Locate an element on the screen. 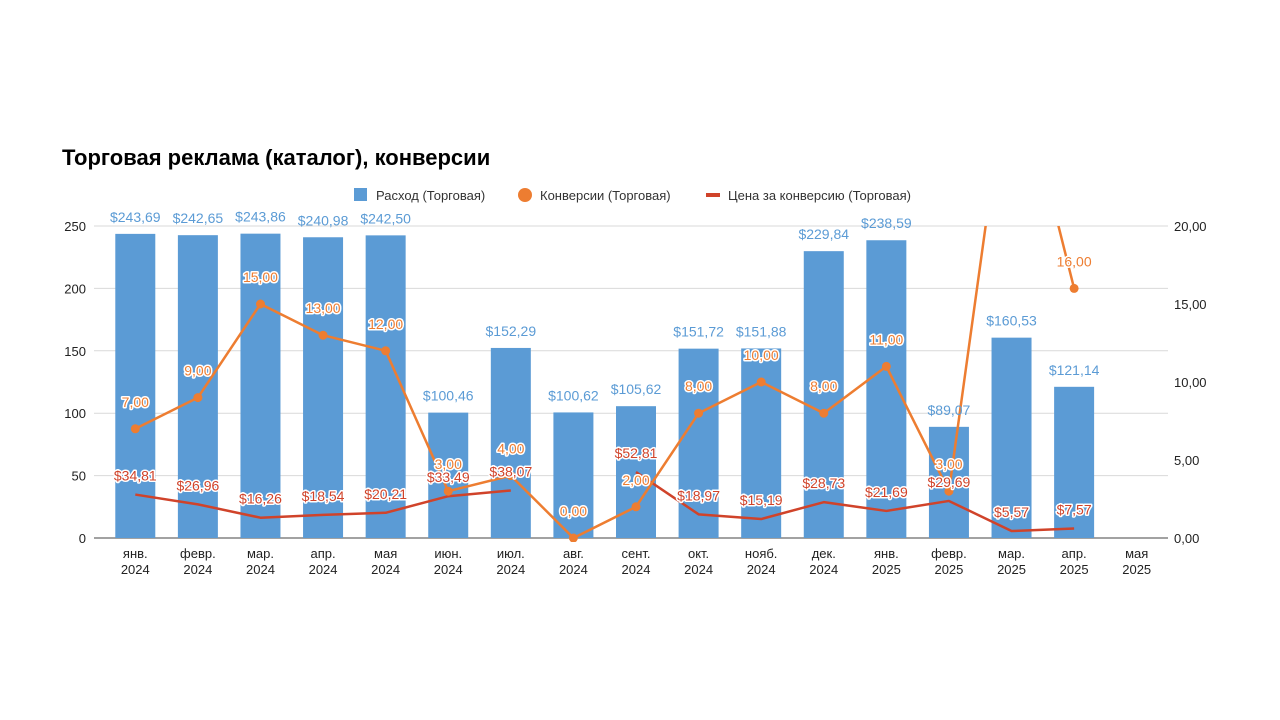 This screenshot has height=720, width=1280. cost-value-label: $20,21 is located at coordinates (385, 494).